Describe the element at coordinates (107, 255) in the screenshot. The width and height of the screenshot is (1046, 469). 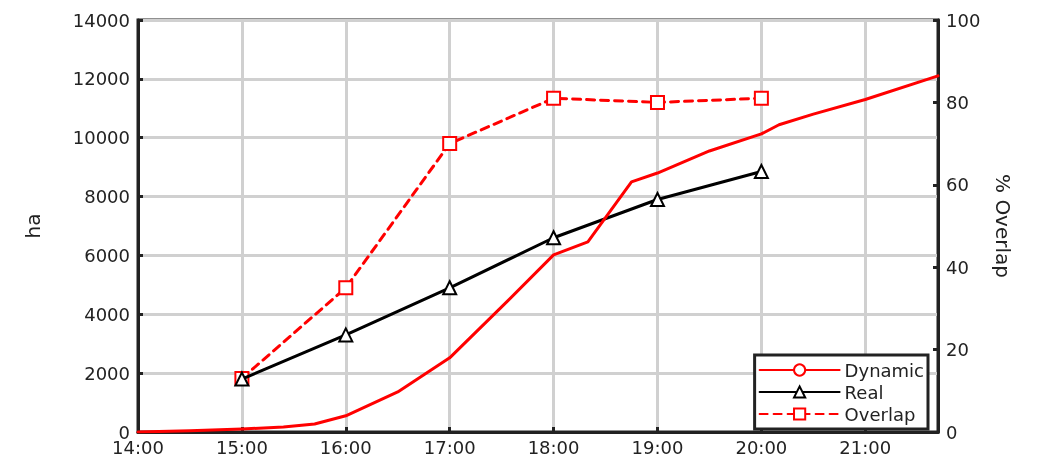
I see `y-tick-label: 6000` at that location.